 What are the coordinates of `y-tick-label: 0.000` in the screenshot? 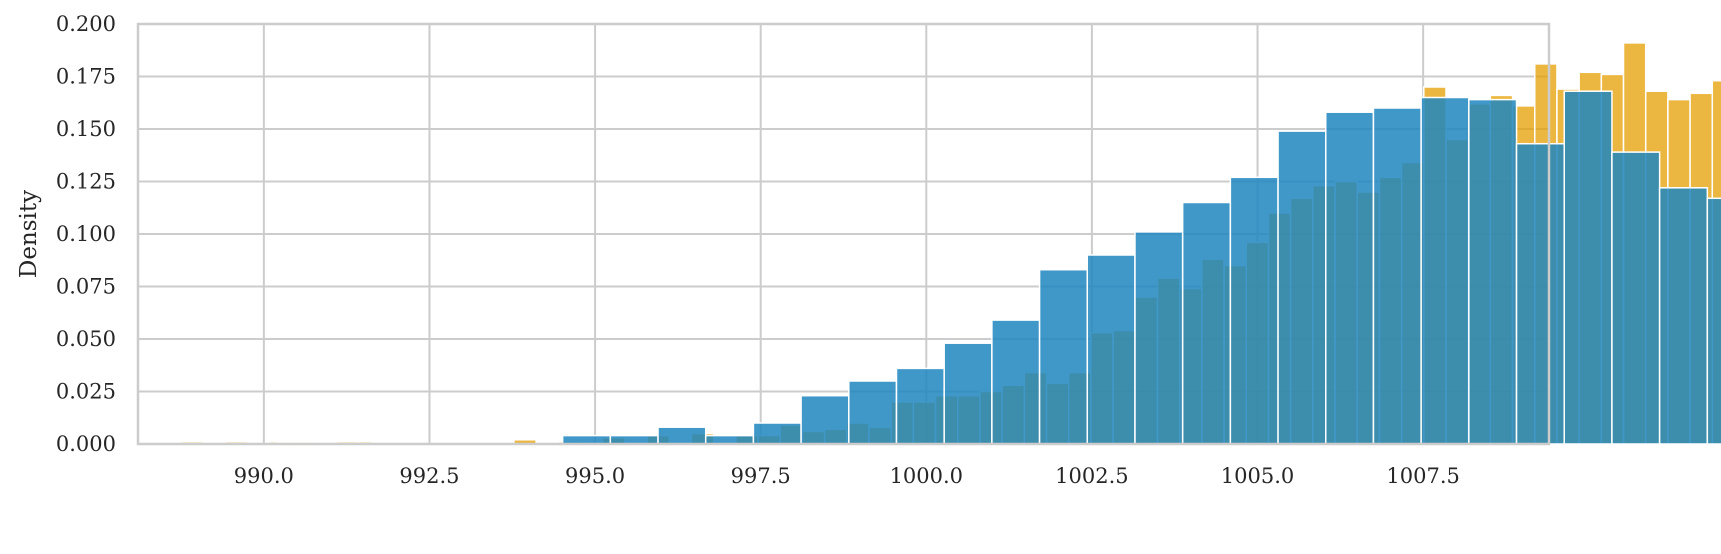 It's located at (86, 444).